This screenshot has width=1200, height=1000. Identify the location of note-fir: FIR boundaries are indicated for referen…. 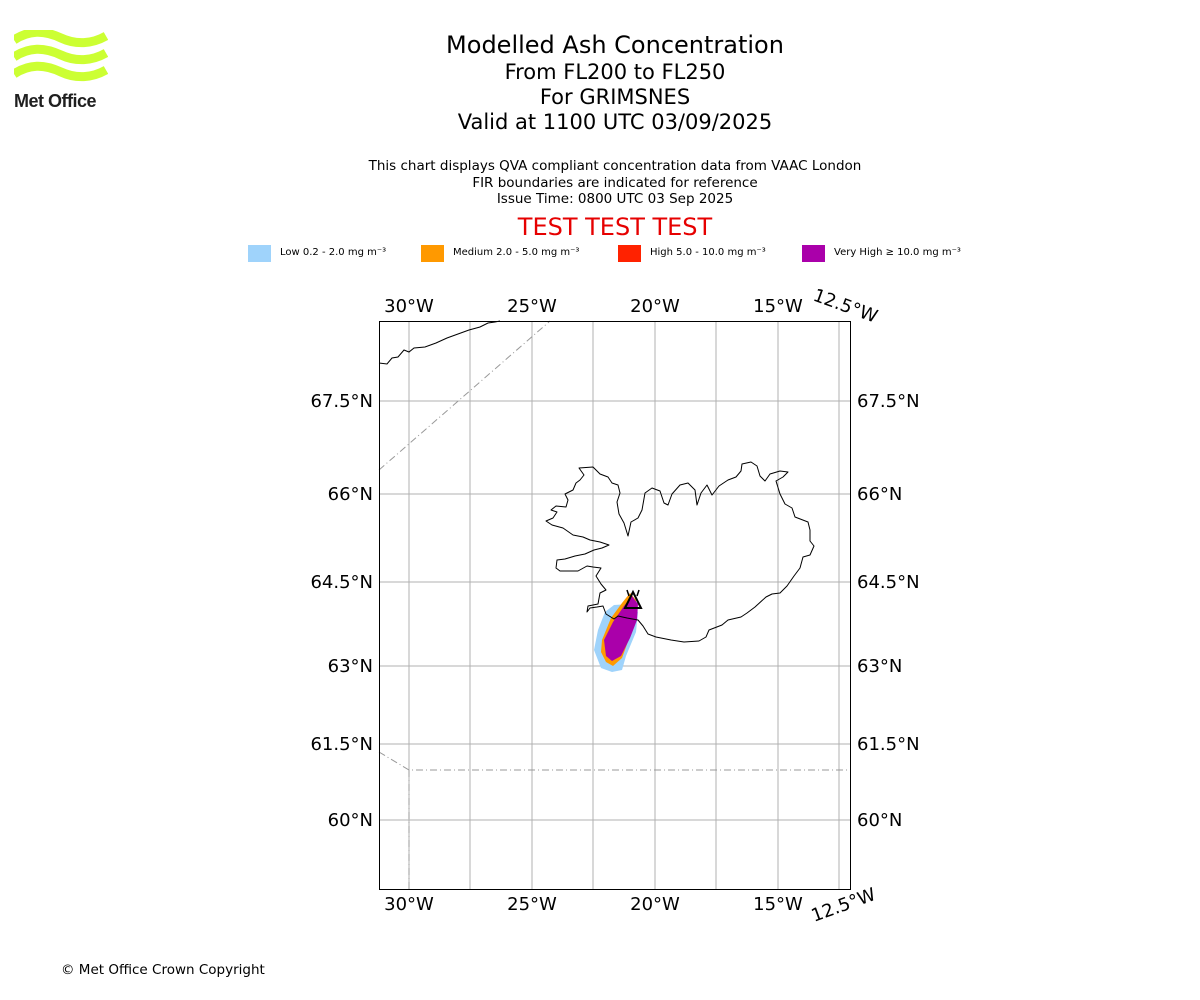
(615, 182).